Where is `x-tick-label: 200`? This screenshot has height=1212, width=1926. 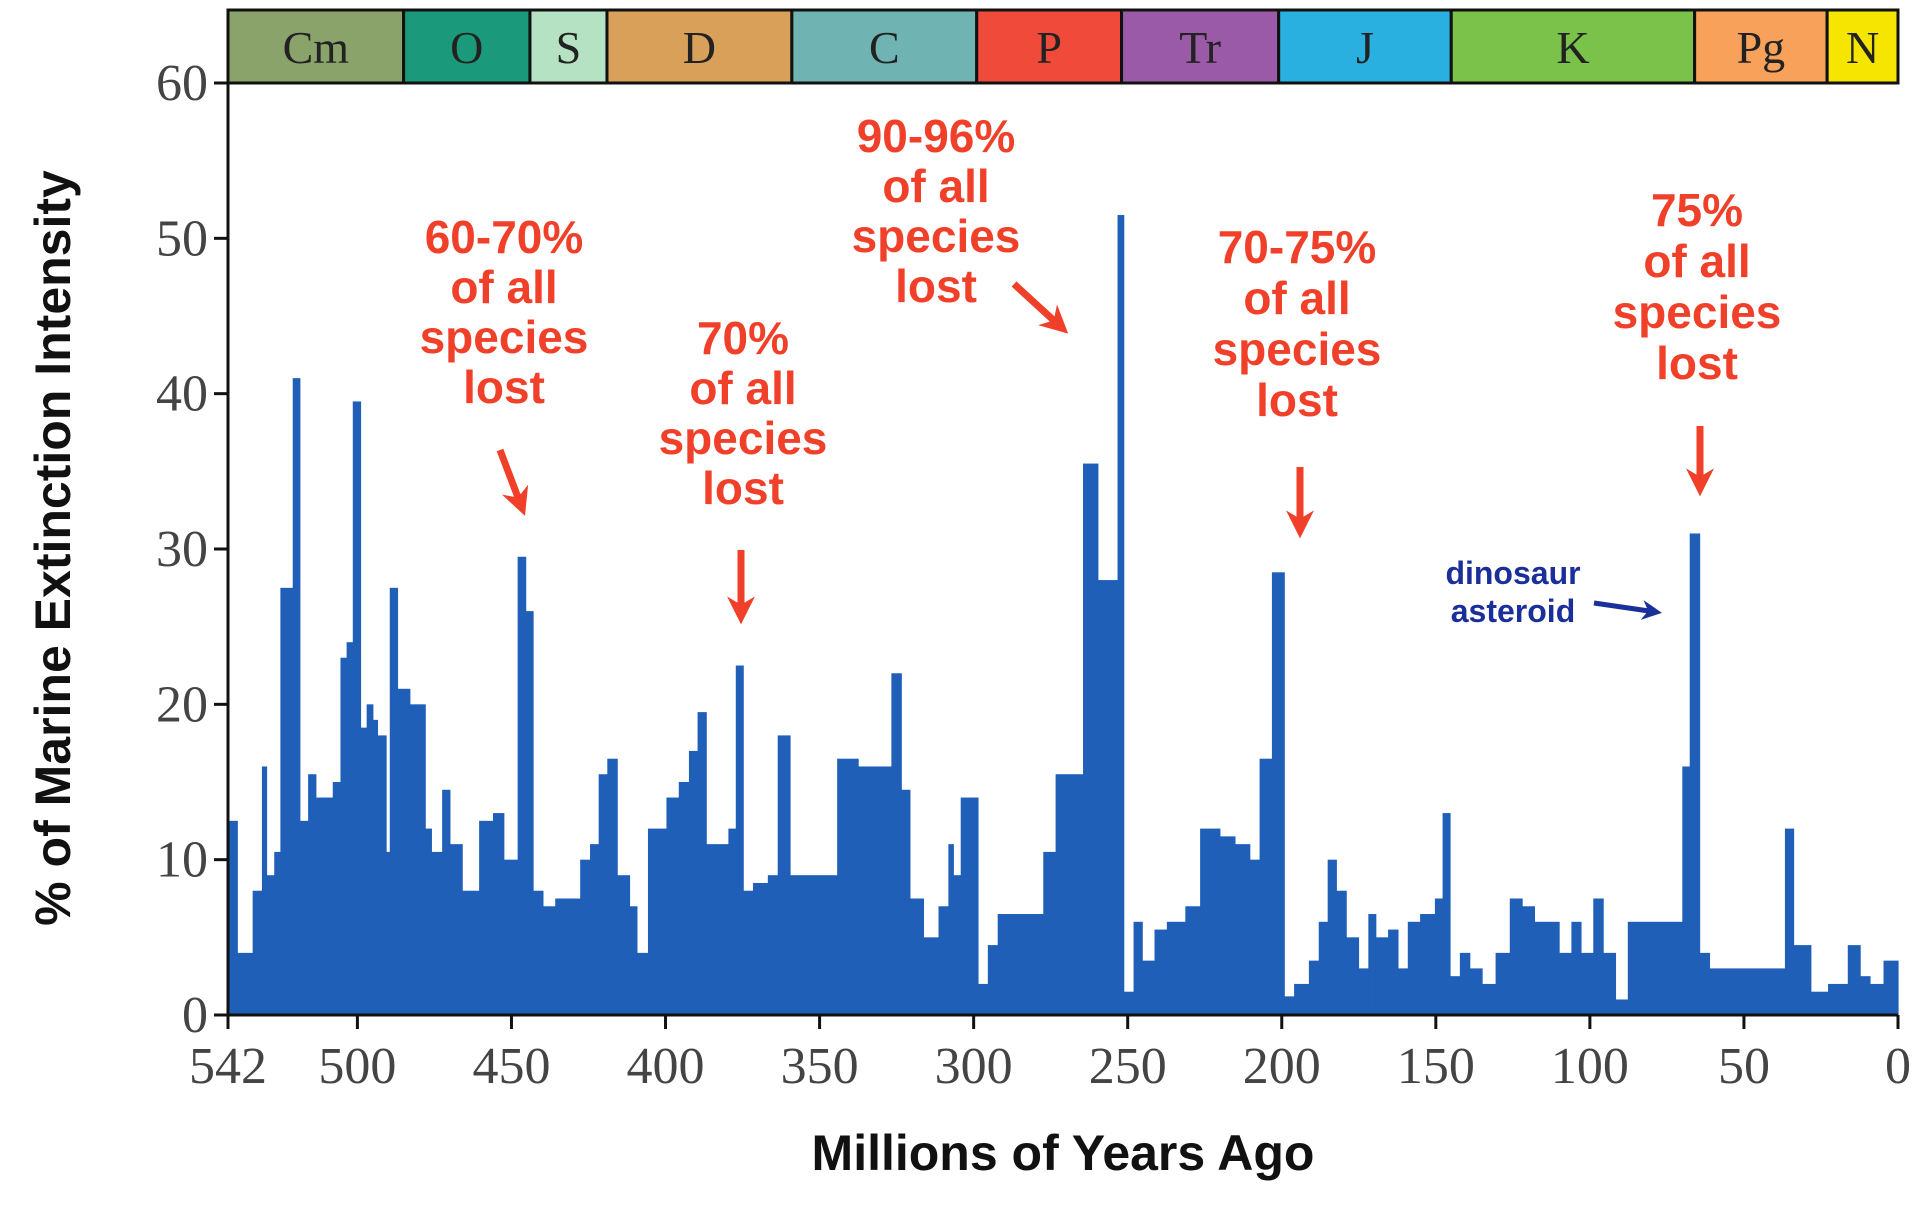 x-tick-label: 200 is located at coordinates (1282, 1066).